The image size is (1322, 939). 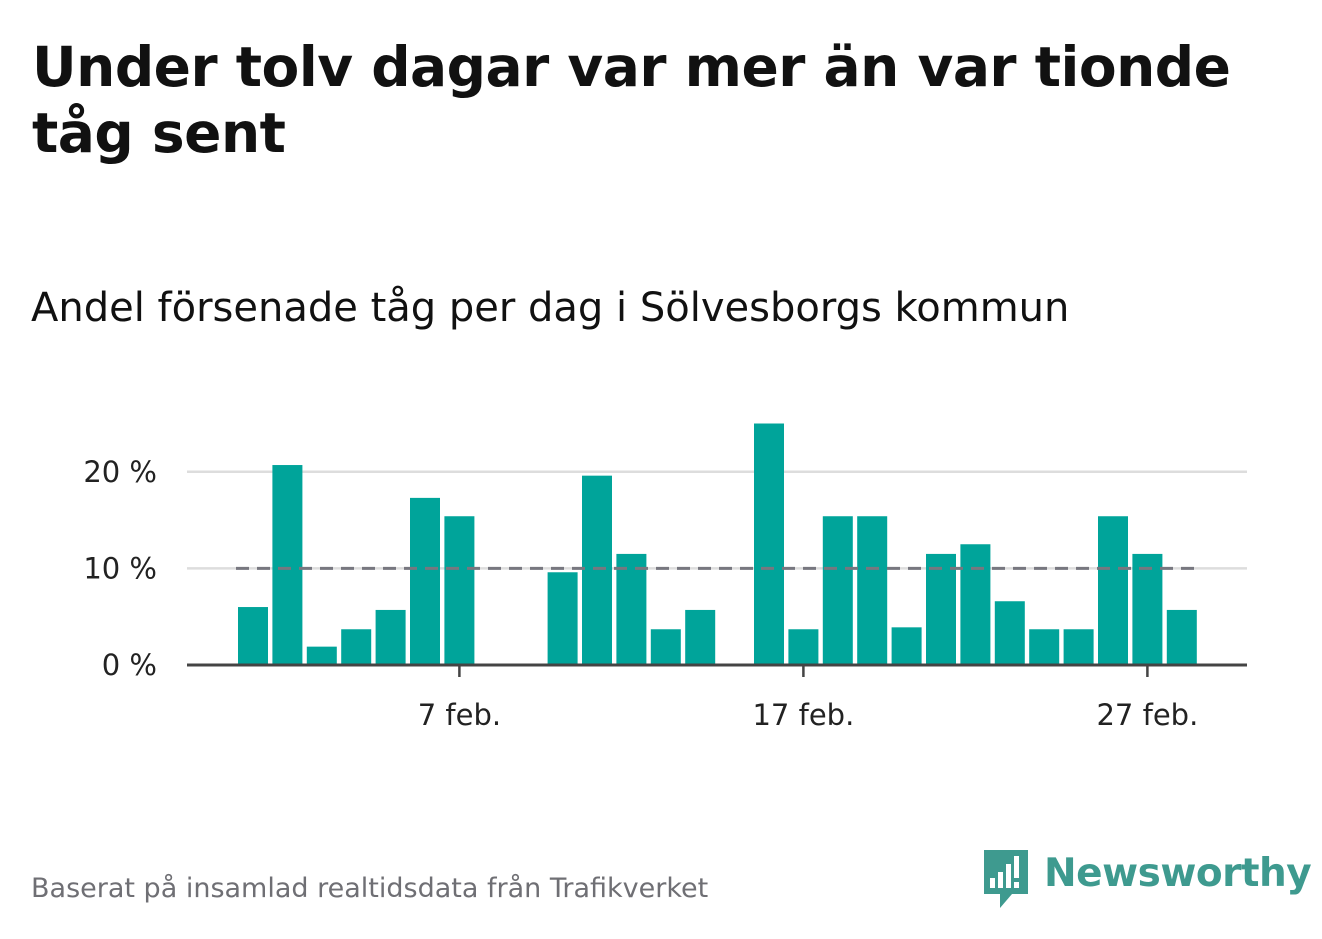 I want to click on x-tick-label: 27 feb., so click(x=1147, y=715).